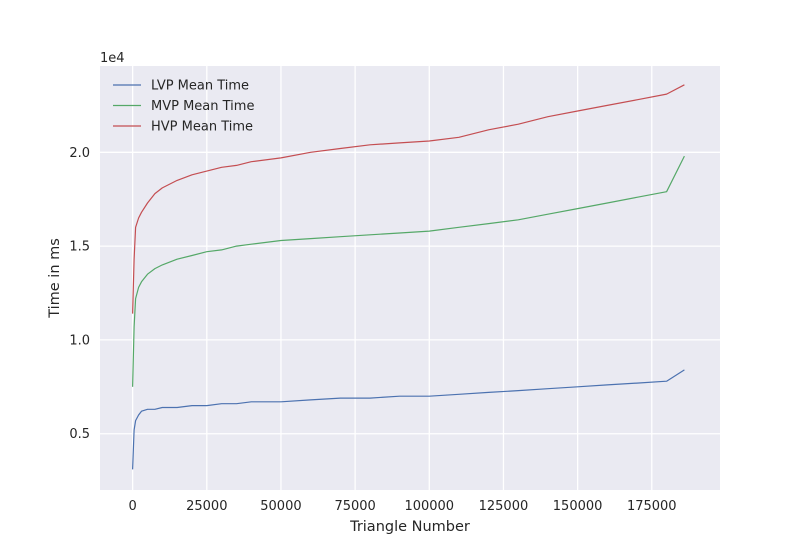  Describe the element at coordinates (652, 506) in the screenshot. I see `x-tick-label: 175000` at that location.